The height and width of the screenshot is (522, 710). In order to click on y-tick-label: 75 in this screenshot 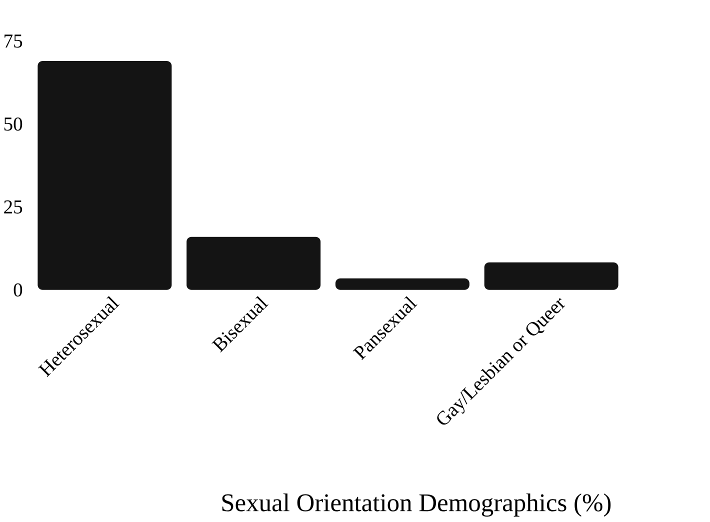, I will do `click(13, 41)`.